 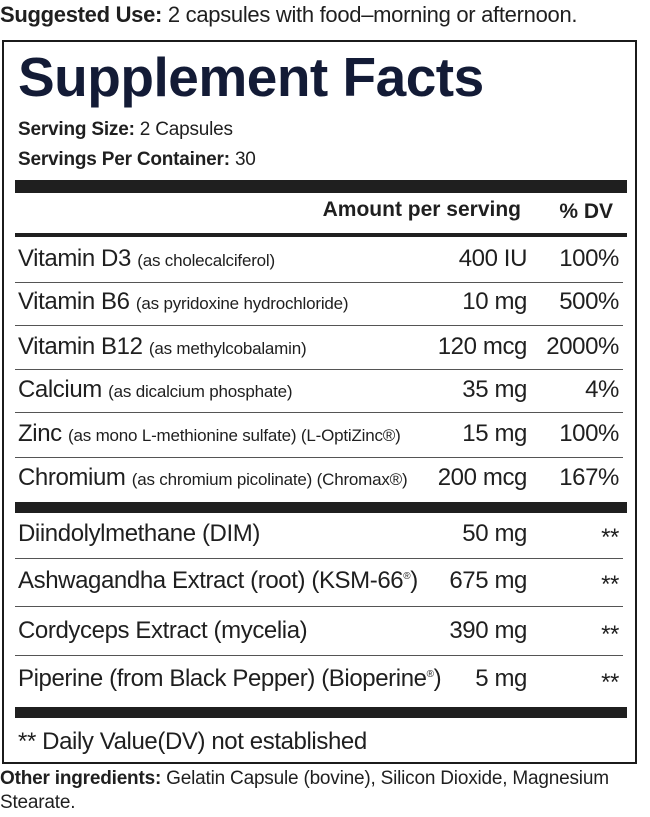 I want to click on nutrient-name: Vitamin B12 (as methylcobalamin), so click(x=162, y=346).